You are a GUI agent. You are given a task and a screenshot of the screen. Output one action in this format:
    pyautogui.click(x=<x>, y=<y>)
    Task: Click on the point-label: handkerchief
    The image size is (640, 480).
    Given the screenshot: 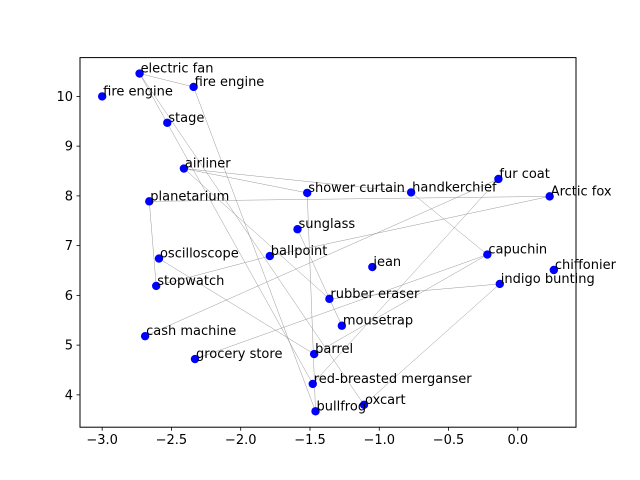 What is the action you would take?
    pyautogui.click(x=454, y=187)
    